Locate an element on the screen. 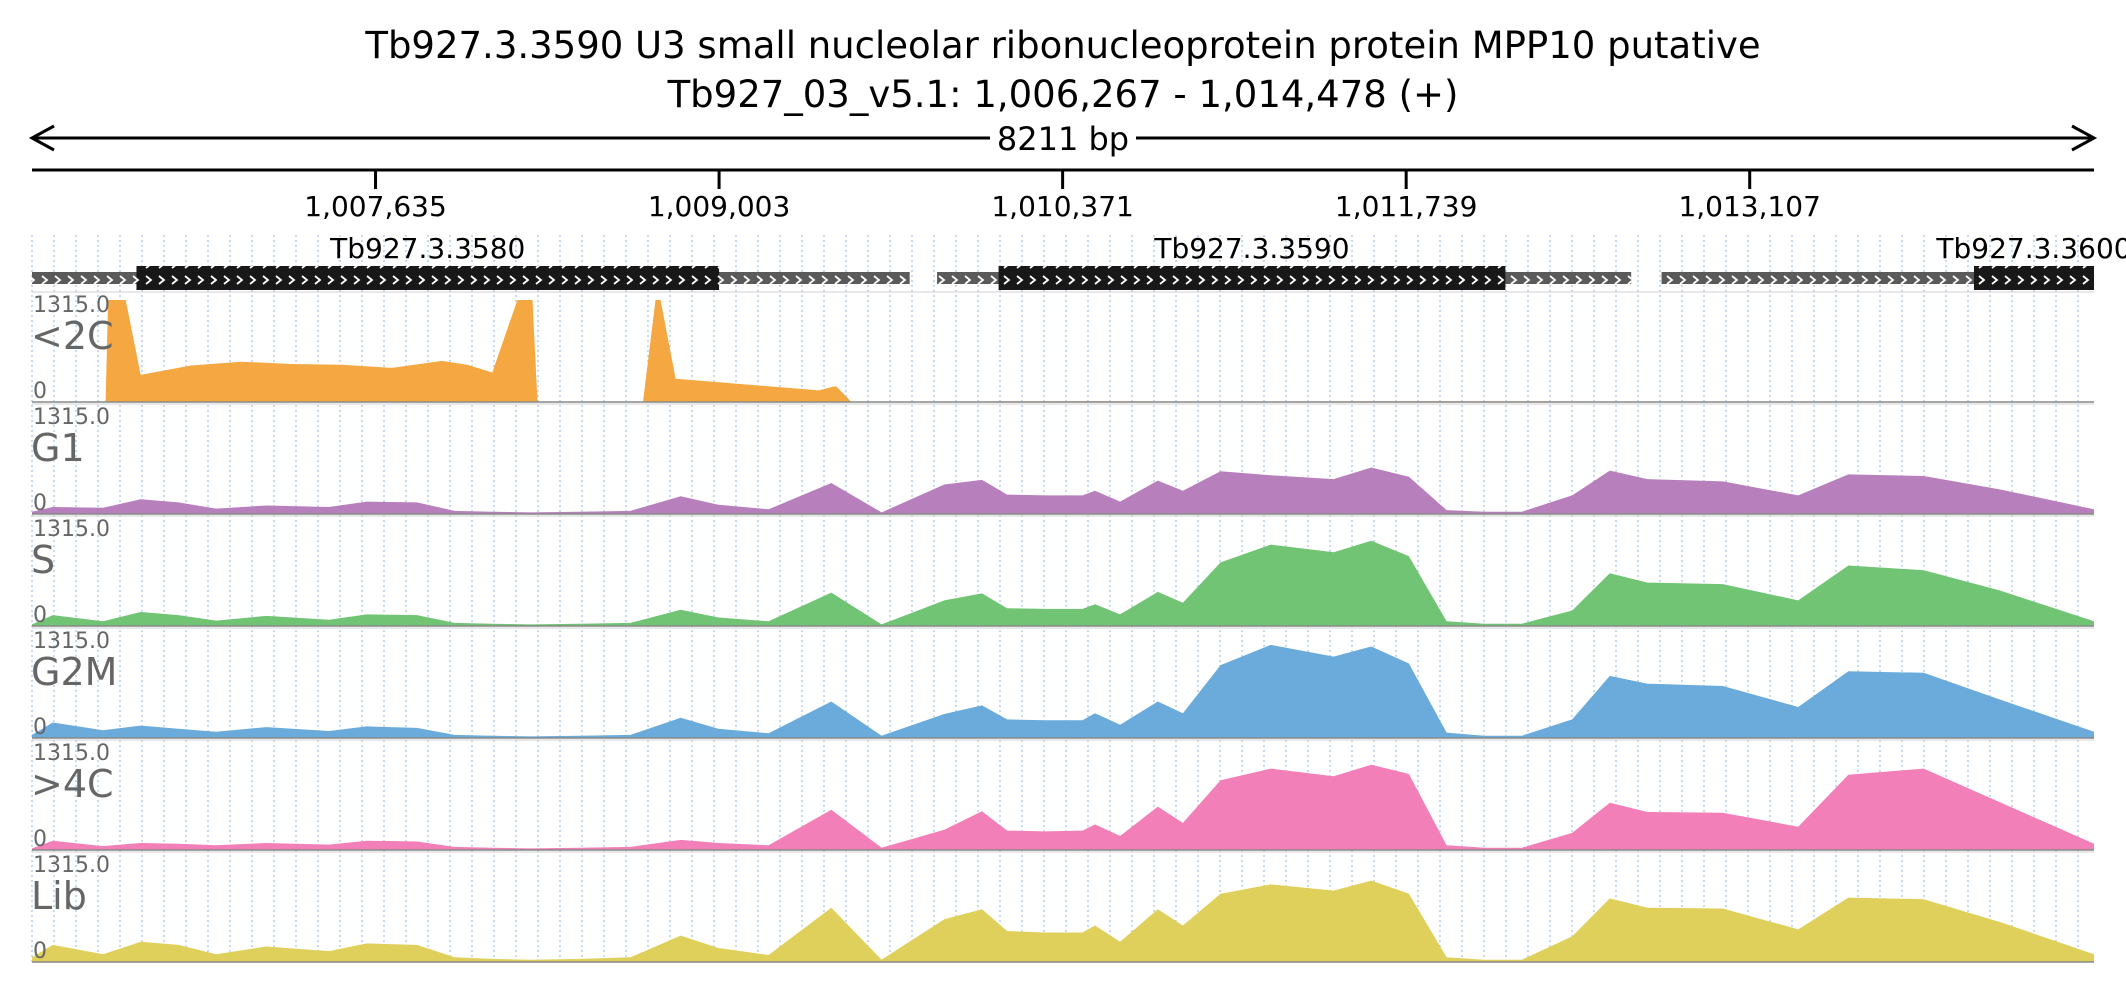  track-0: 1315.0<2C 0 is located at coordinates (1062, 347).